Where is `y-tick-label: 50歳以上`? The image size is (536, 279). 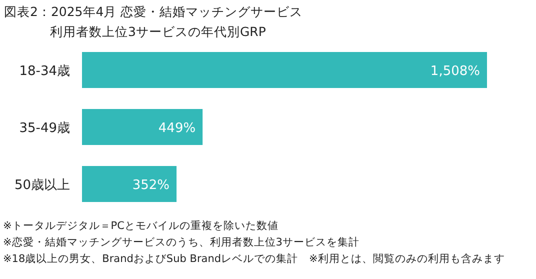
y-tick-label: 50歳以上 is located at coordinates (42, 185).